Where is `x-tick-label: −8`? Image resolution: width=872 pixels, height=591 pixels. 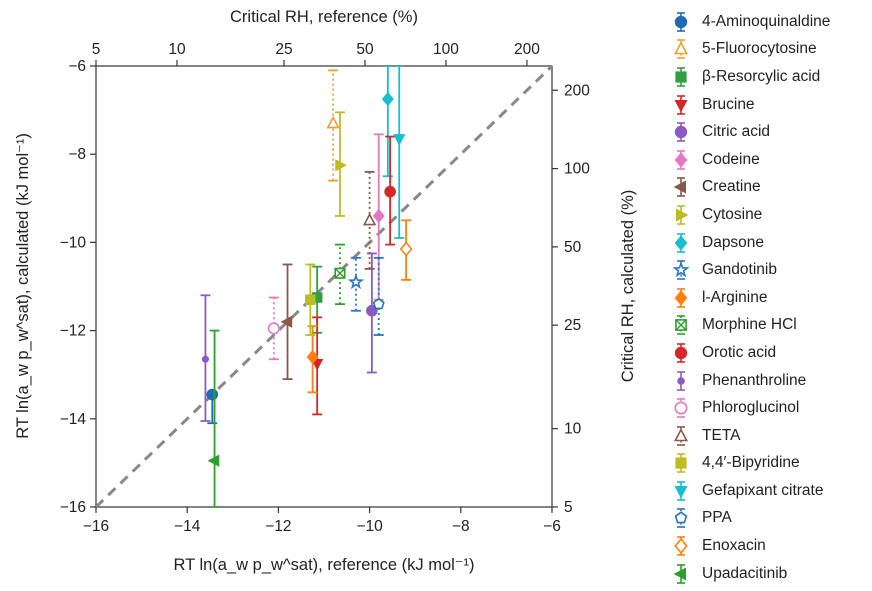 x-tick-label: −8 is located at coordinates (461, 526).